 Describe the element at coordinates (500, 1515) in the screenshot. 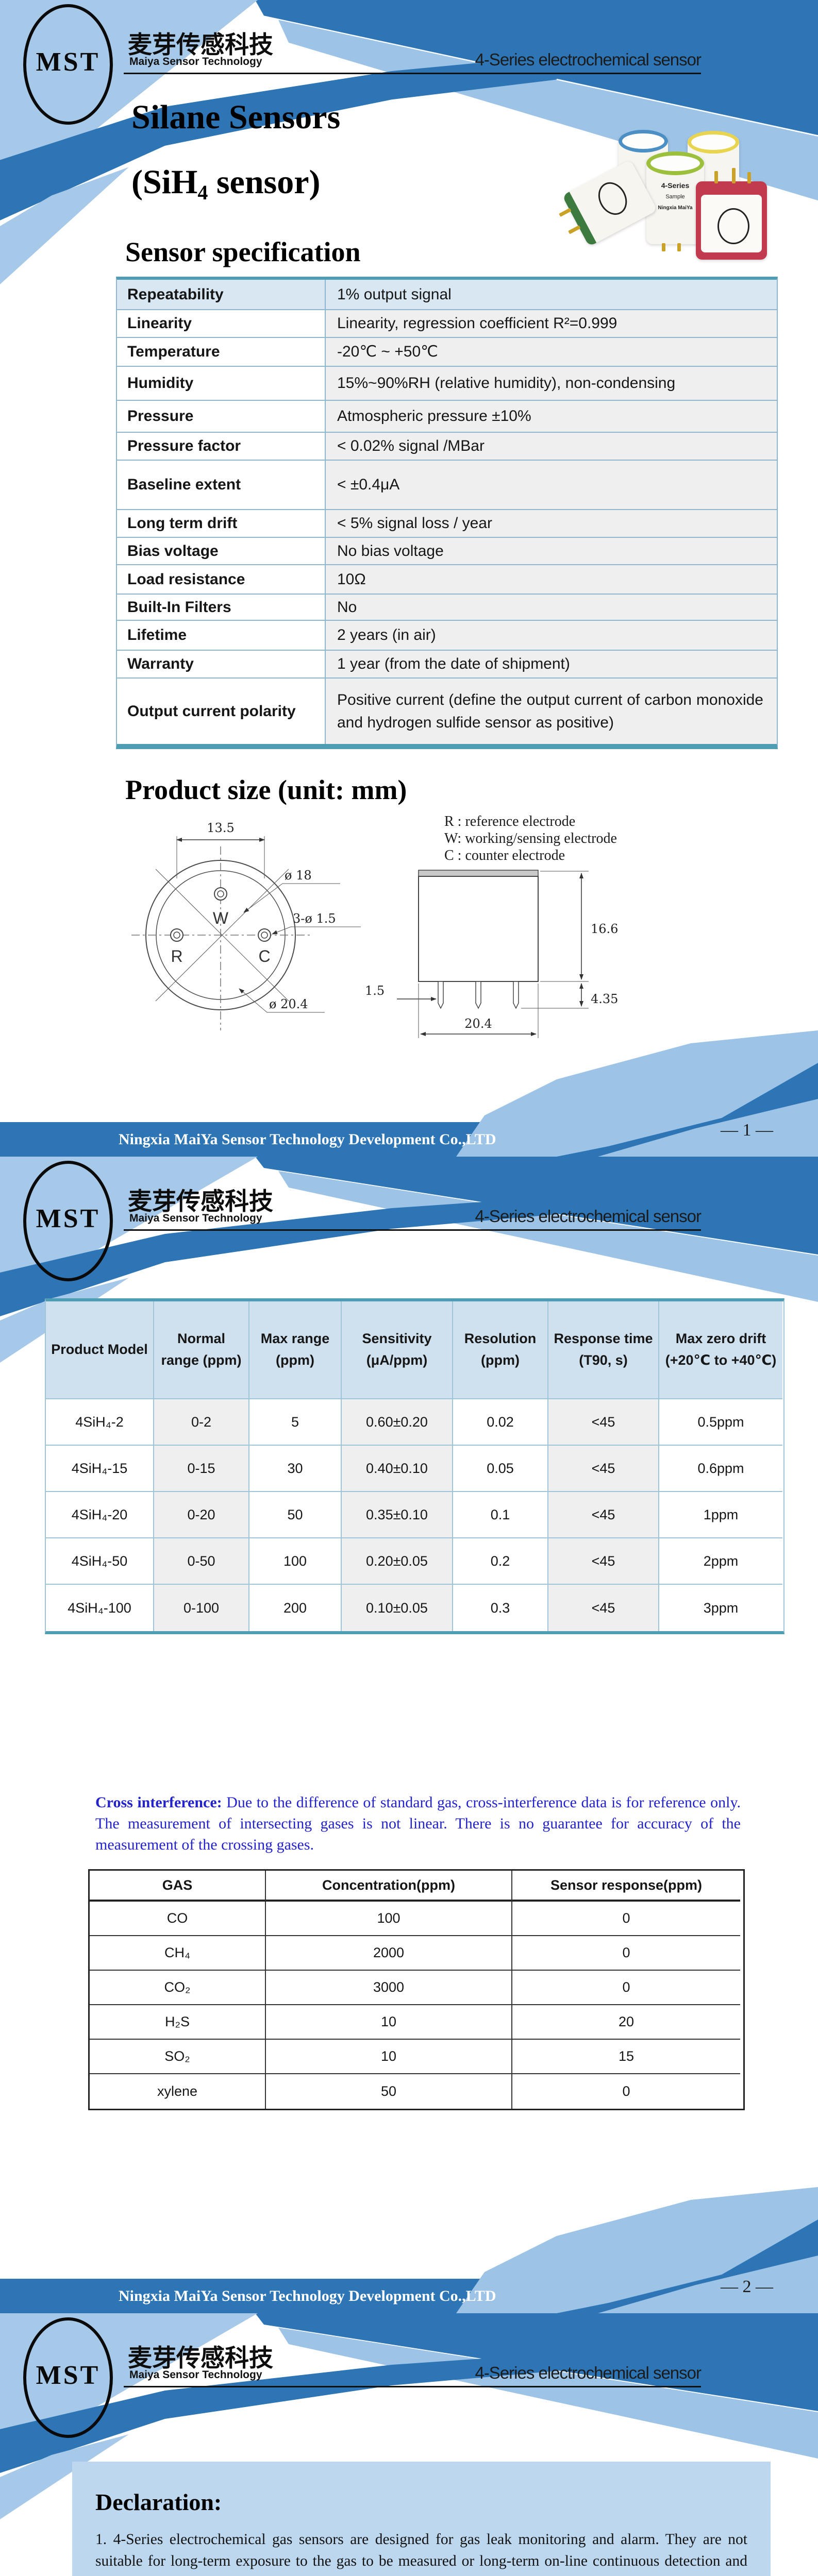

I see `cell-resolution: 0.1` at that location.